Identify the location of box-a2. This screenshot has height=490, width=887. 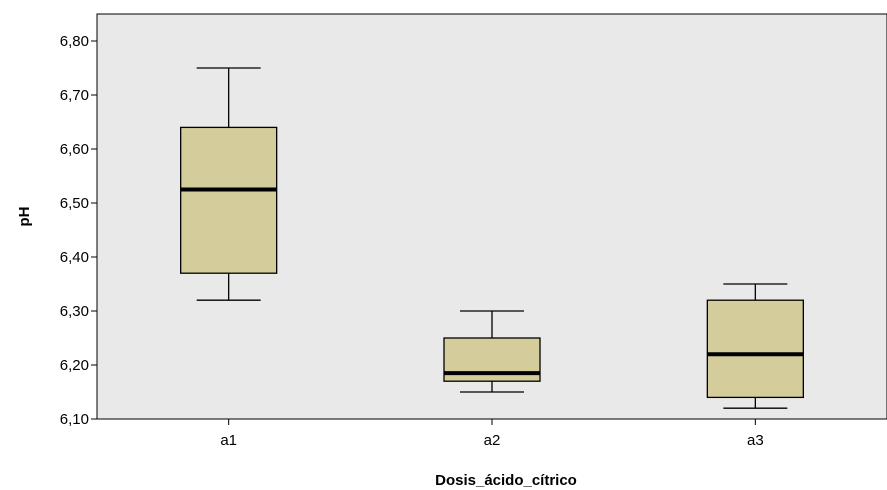
(492, 351).